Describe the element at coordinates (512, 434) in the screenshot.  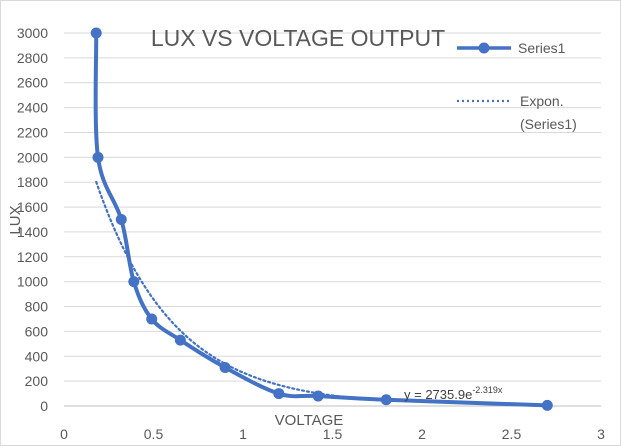
I see `x-tick-label: 2.5` at that location.